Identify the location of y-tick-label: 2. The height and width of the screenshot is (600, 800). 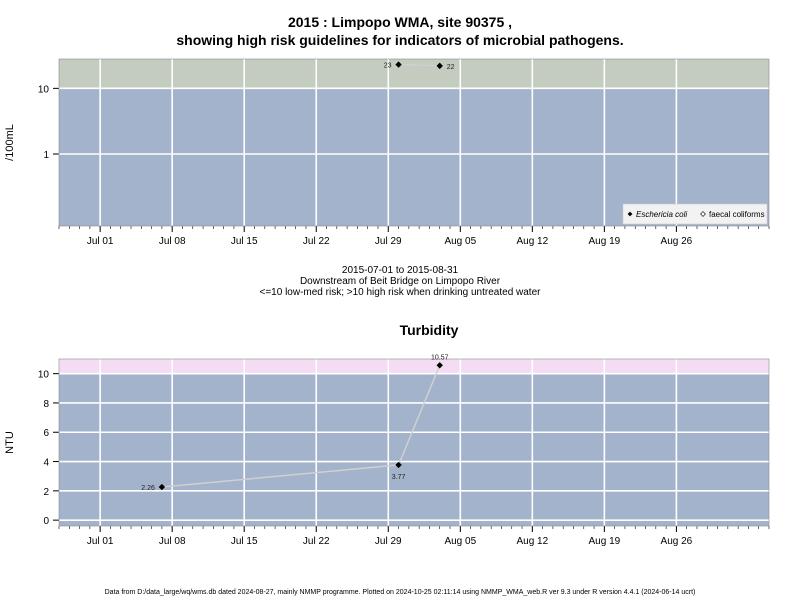
(46, 492).